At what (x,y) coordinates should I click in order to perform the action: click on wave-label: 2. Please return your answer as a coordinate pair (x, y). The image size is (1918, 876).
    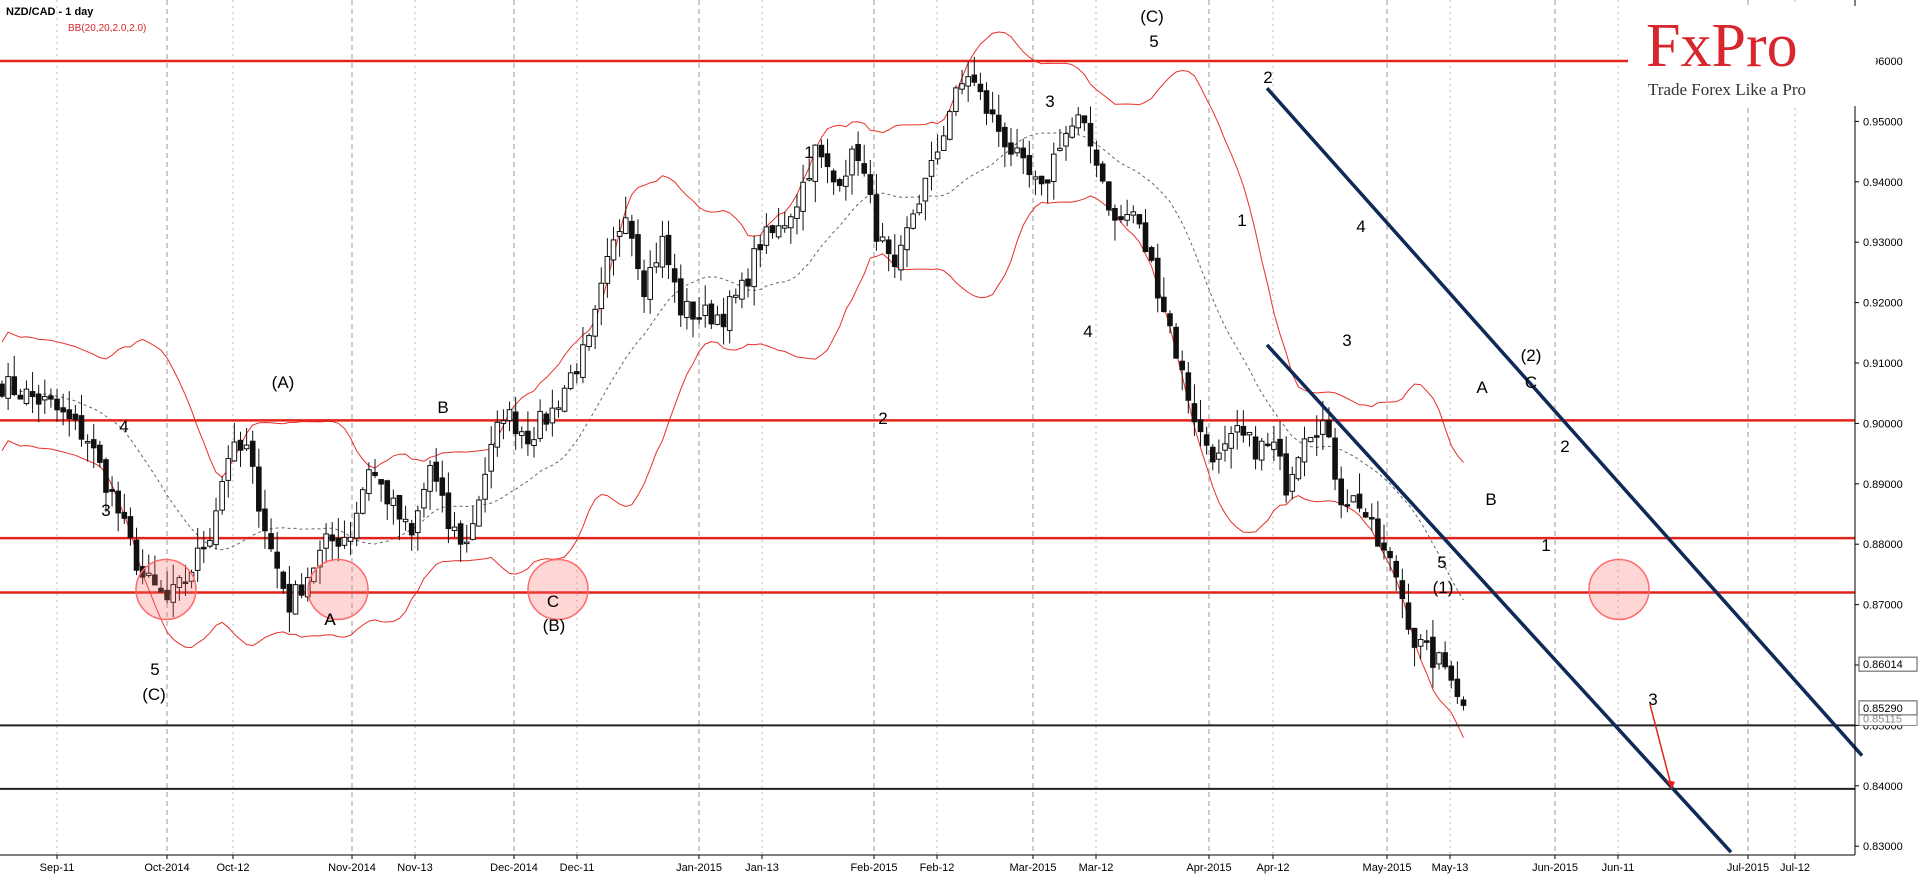
    Looking at the image, I should click on (882, 418).